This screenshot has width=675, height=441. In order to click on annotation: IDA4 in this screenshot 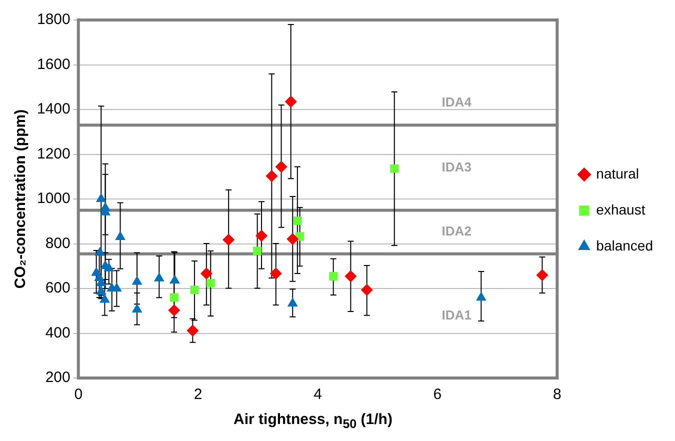, I will do `click(457, 102)`.